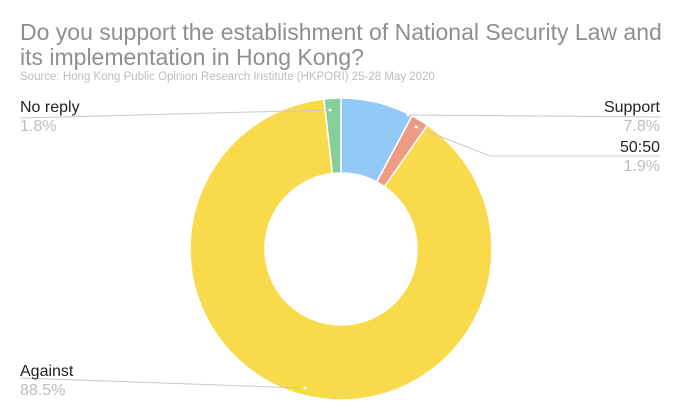 Image resolution: width=680 pixels, height=420 pixels. I want to click on label-value-against: 88.5%, so click(42, 390).